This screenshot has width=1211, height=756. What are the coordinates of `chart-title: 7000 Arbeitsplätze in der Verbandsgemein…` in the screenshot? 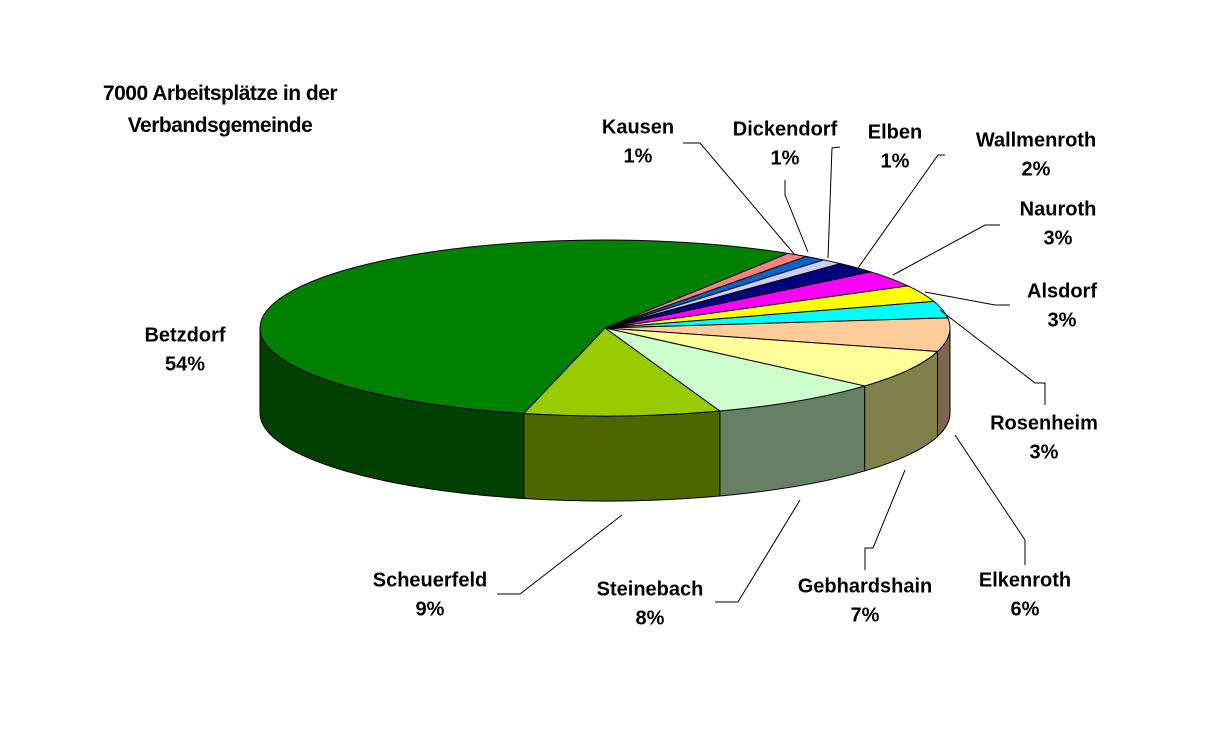 It's located at (220, 109).